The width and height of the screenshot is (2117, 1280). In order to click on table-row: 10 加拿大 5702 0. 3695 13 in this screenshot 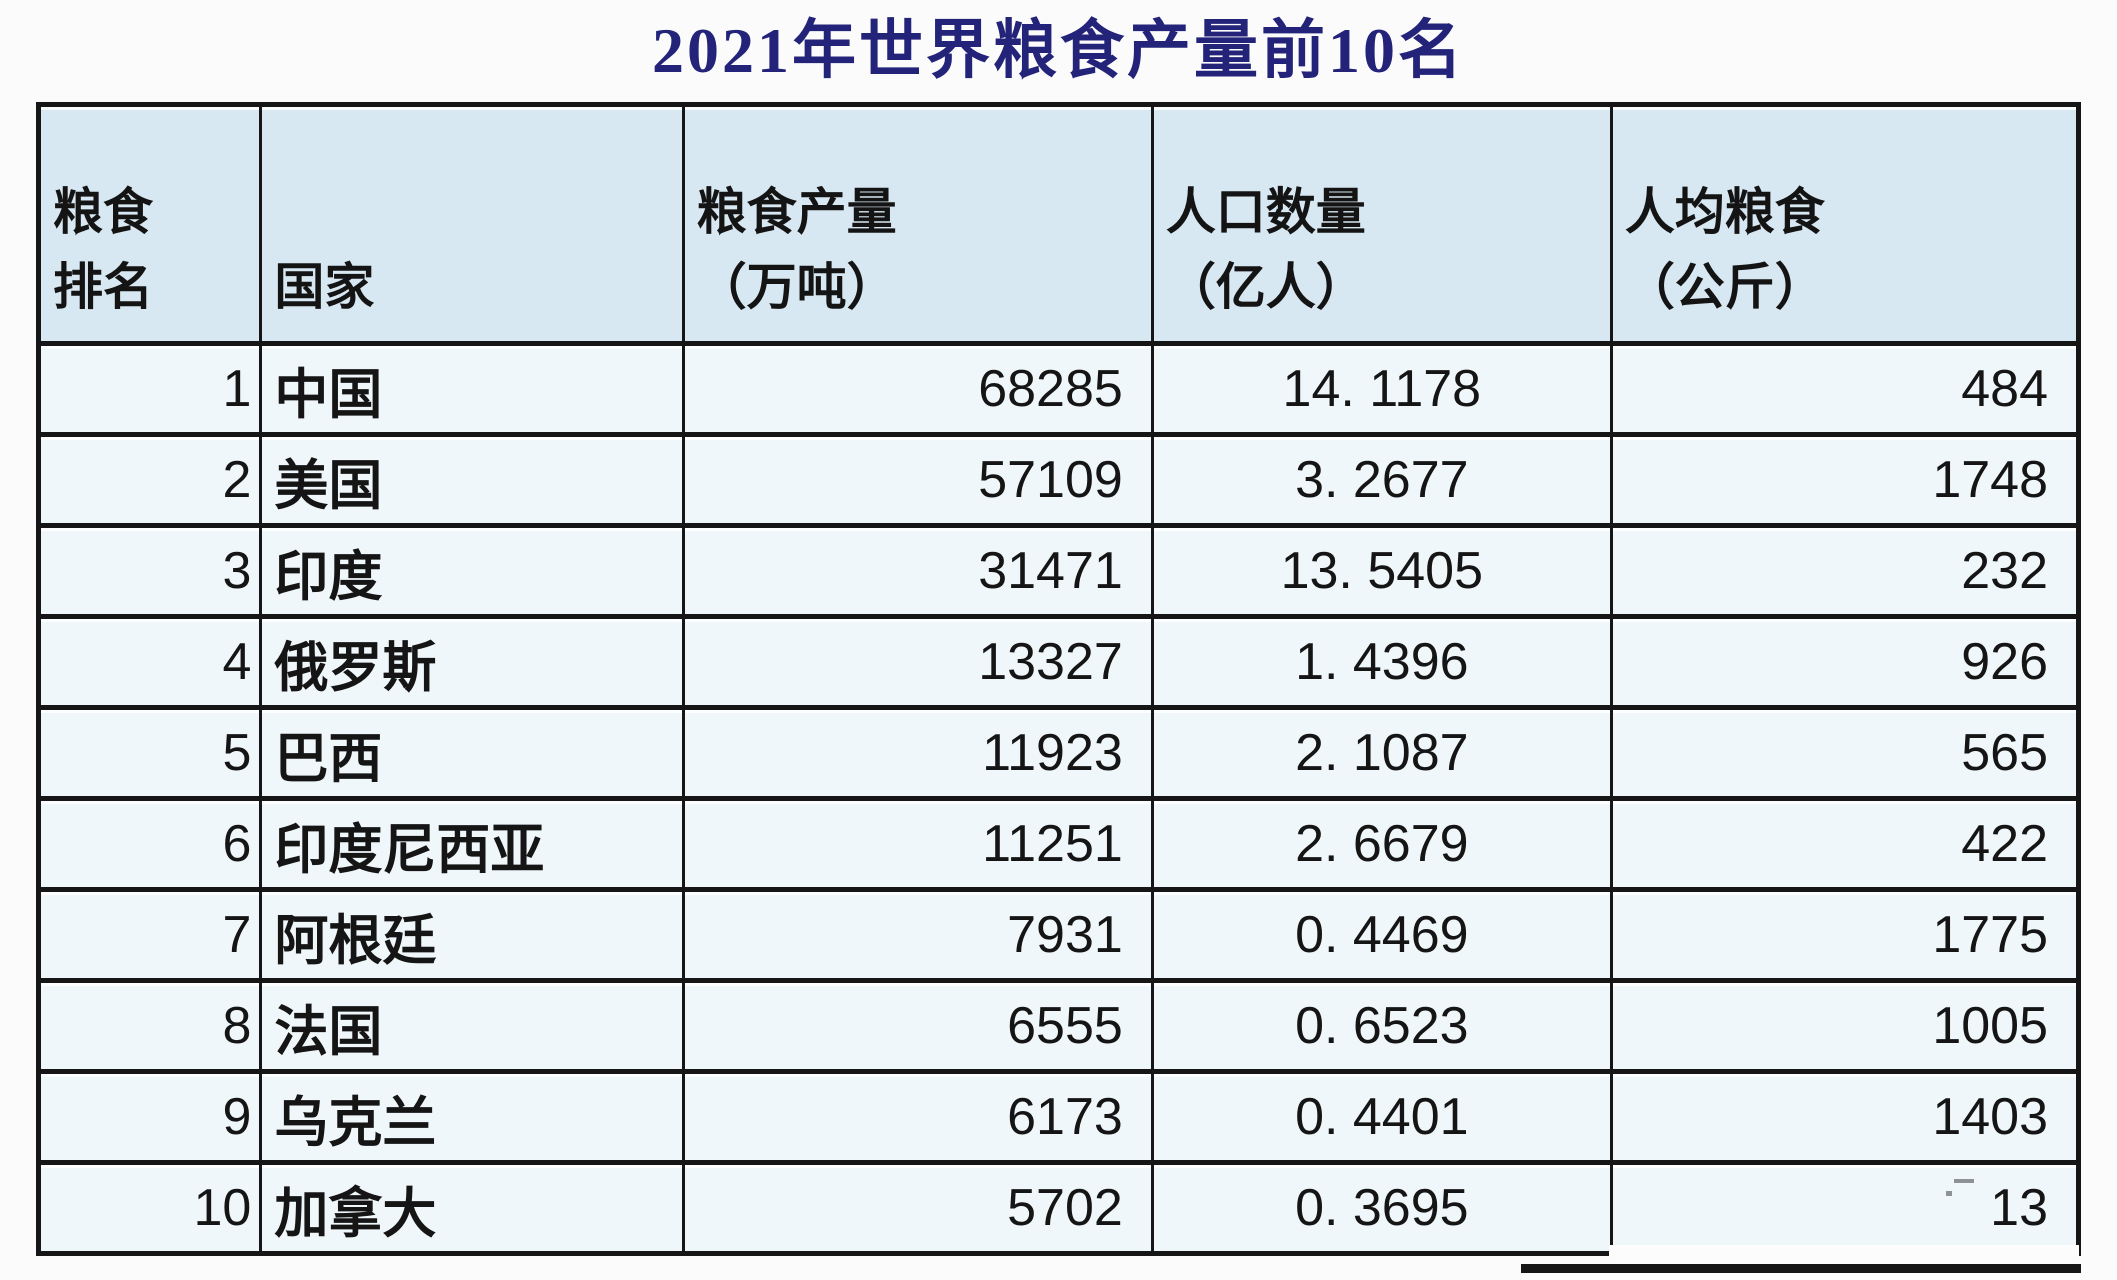, I will do `click(1058, 1208)`.